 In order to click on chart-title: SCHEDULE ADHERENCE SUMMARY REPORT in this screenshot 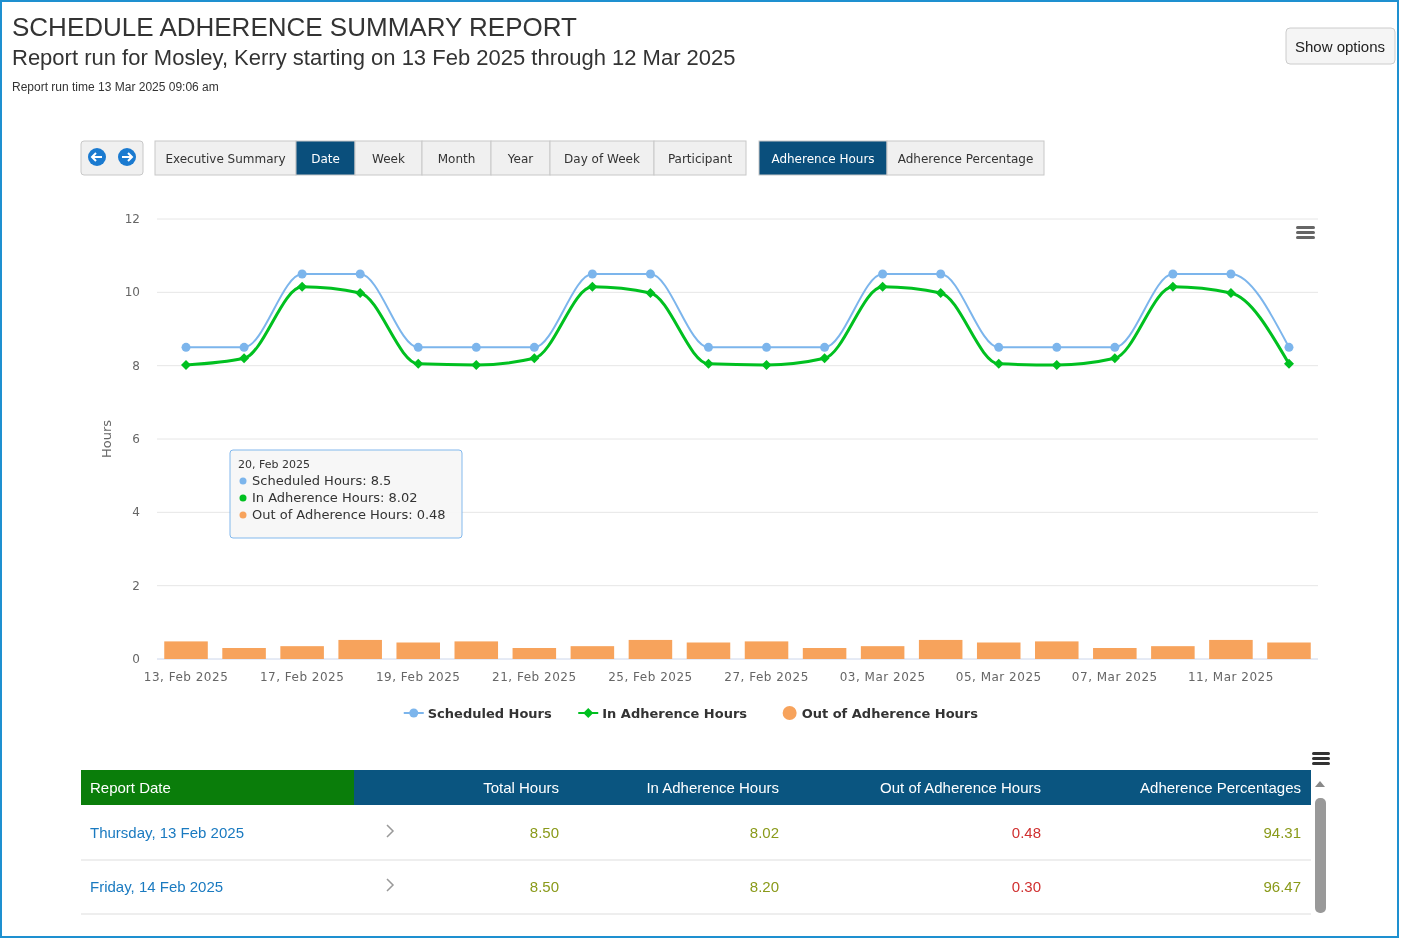, I will do `click(295, 27)`.